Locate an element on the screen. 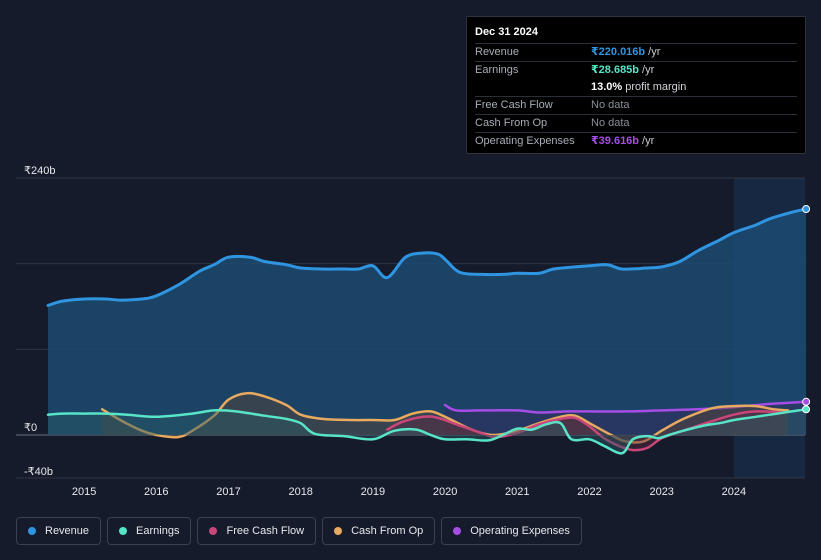 The image size is (821, 560). legend-item-earnings: Earnings is located at coordinates (149, 531).